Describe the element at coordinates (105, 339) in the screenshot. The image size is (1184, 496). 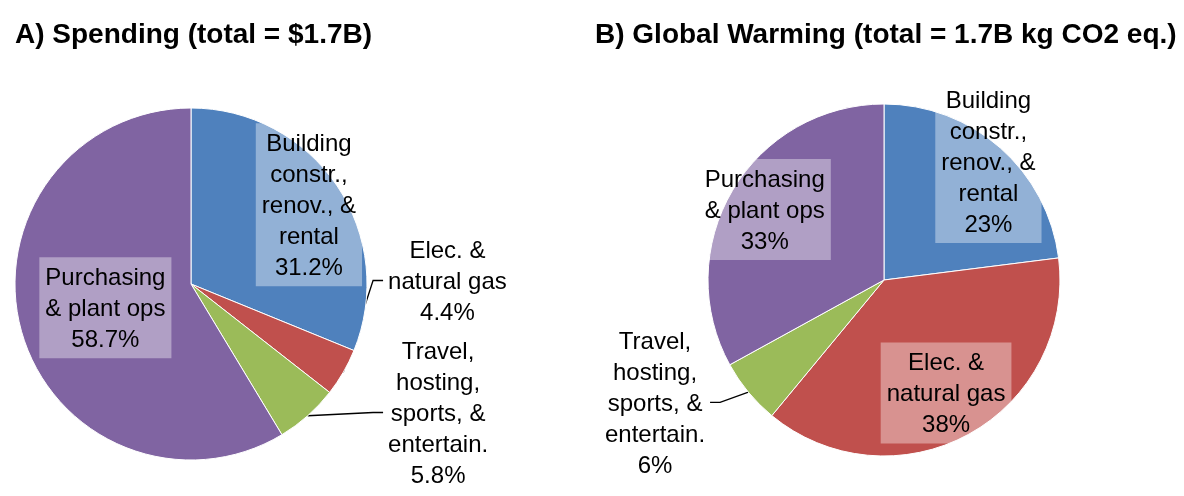
I see `data-label: 58.7%` at that location.